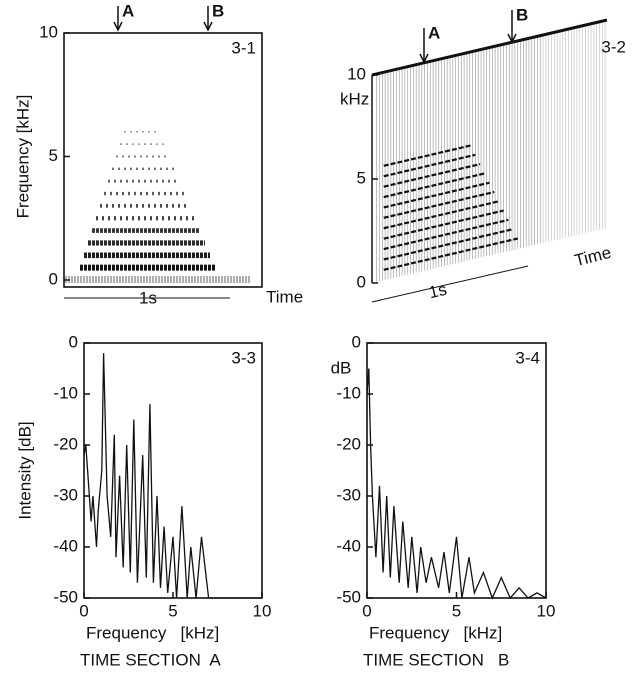 This screenshot has height=680, width=637. What do you see at coordinates (243, 47) in the screenshot?
I see `chart-title: 3-1` at bounding box center [243, 47].